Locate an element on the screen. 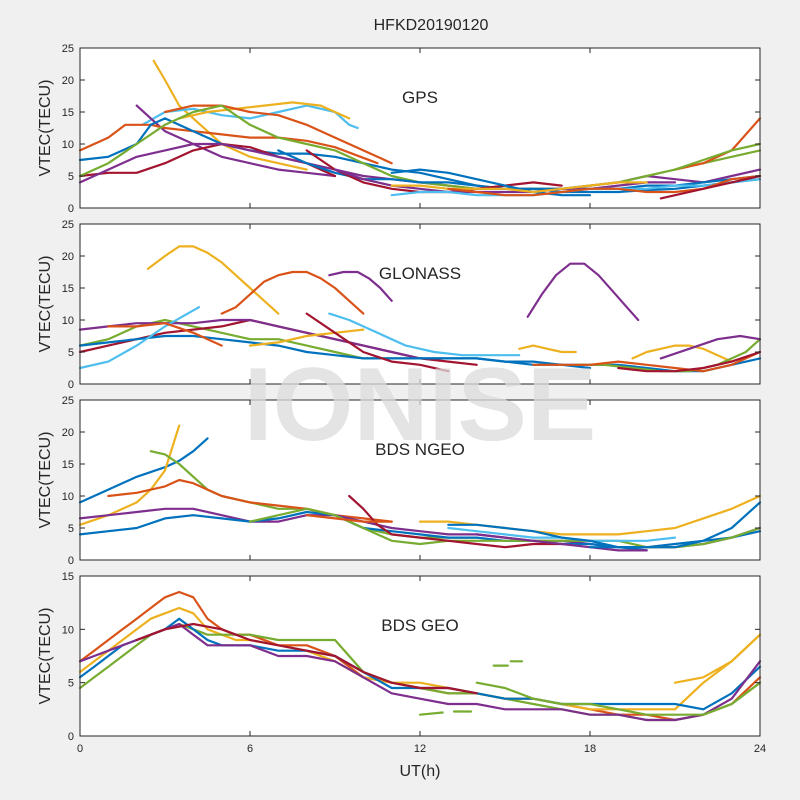 The width and height of the screenshot is (800, 800). y-tick-label-bds-ngeo: 0 is located at coordinates (71, 561).